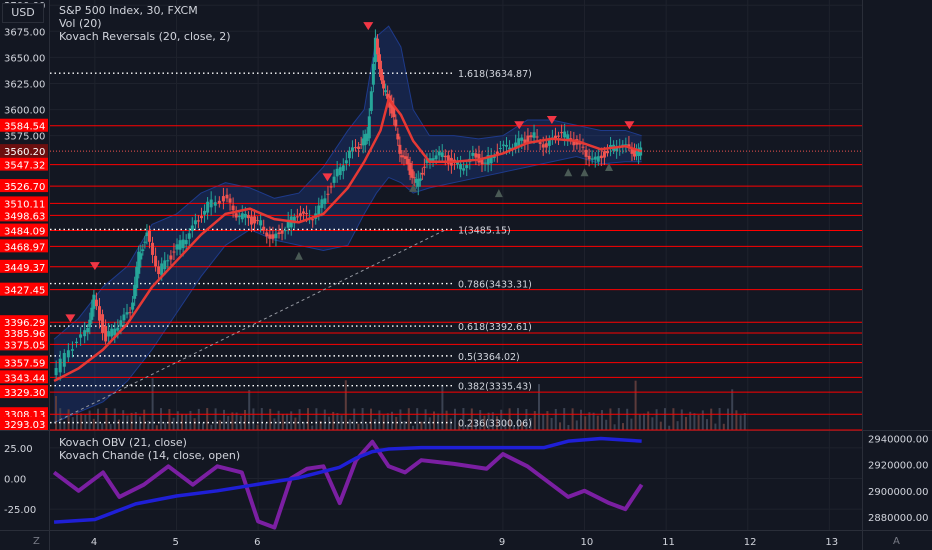  I want to click on obv-tick-label: 2900000.00, so click(898, 492).